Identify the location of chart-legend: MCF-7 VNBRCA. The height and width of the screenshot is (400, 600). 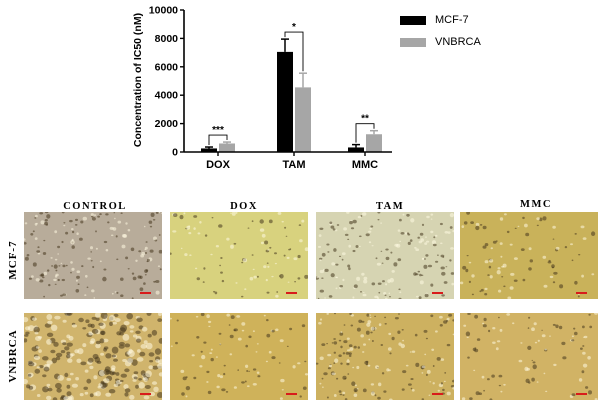
(440, 34).